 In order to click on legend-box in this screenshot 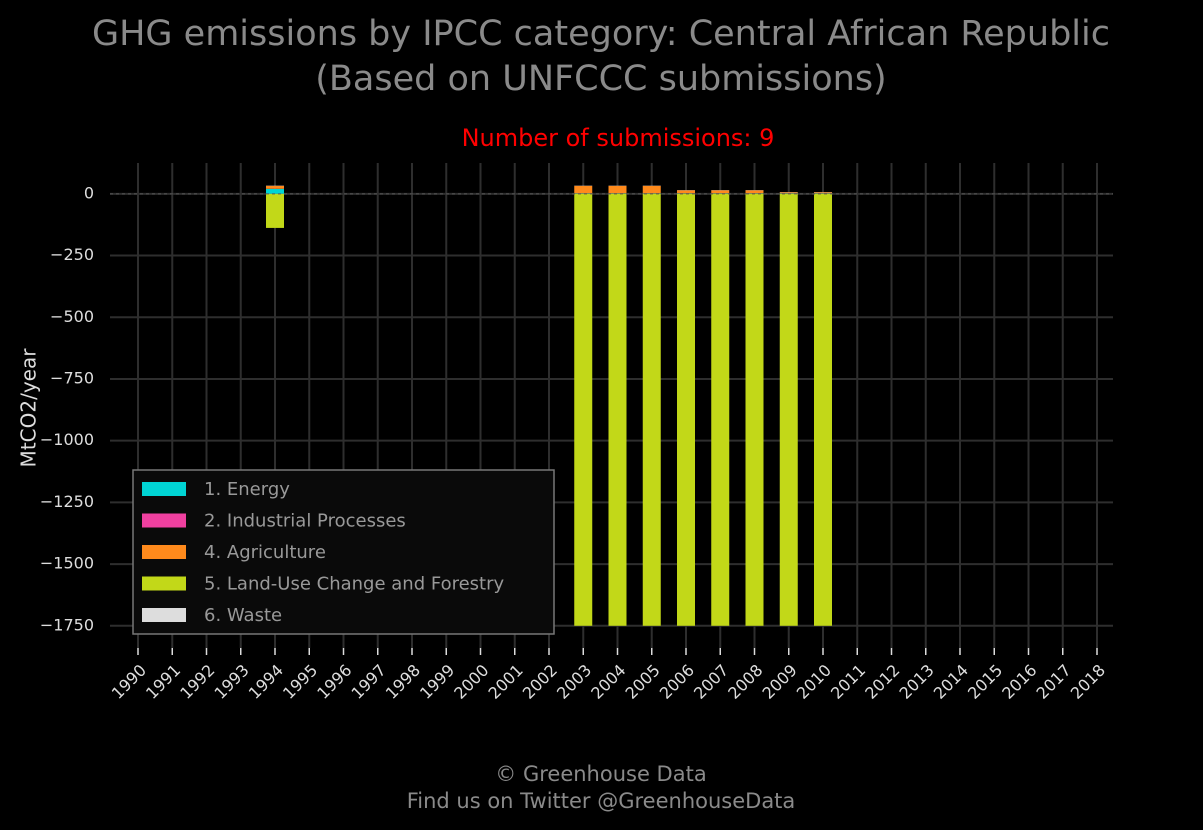, I will do `click(343, 552)`.